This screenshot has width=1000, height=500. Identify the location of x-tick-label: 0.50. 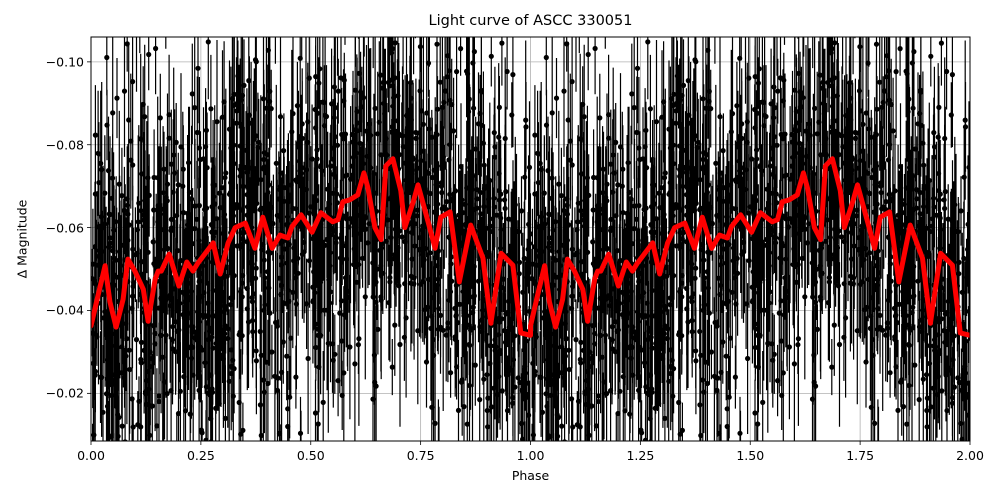
(310, 455).